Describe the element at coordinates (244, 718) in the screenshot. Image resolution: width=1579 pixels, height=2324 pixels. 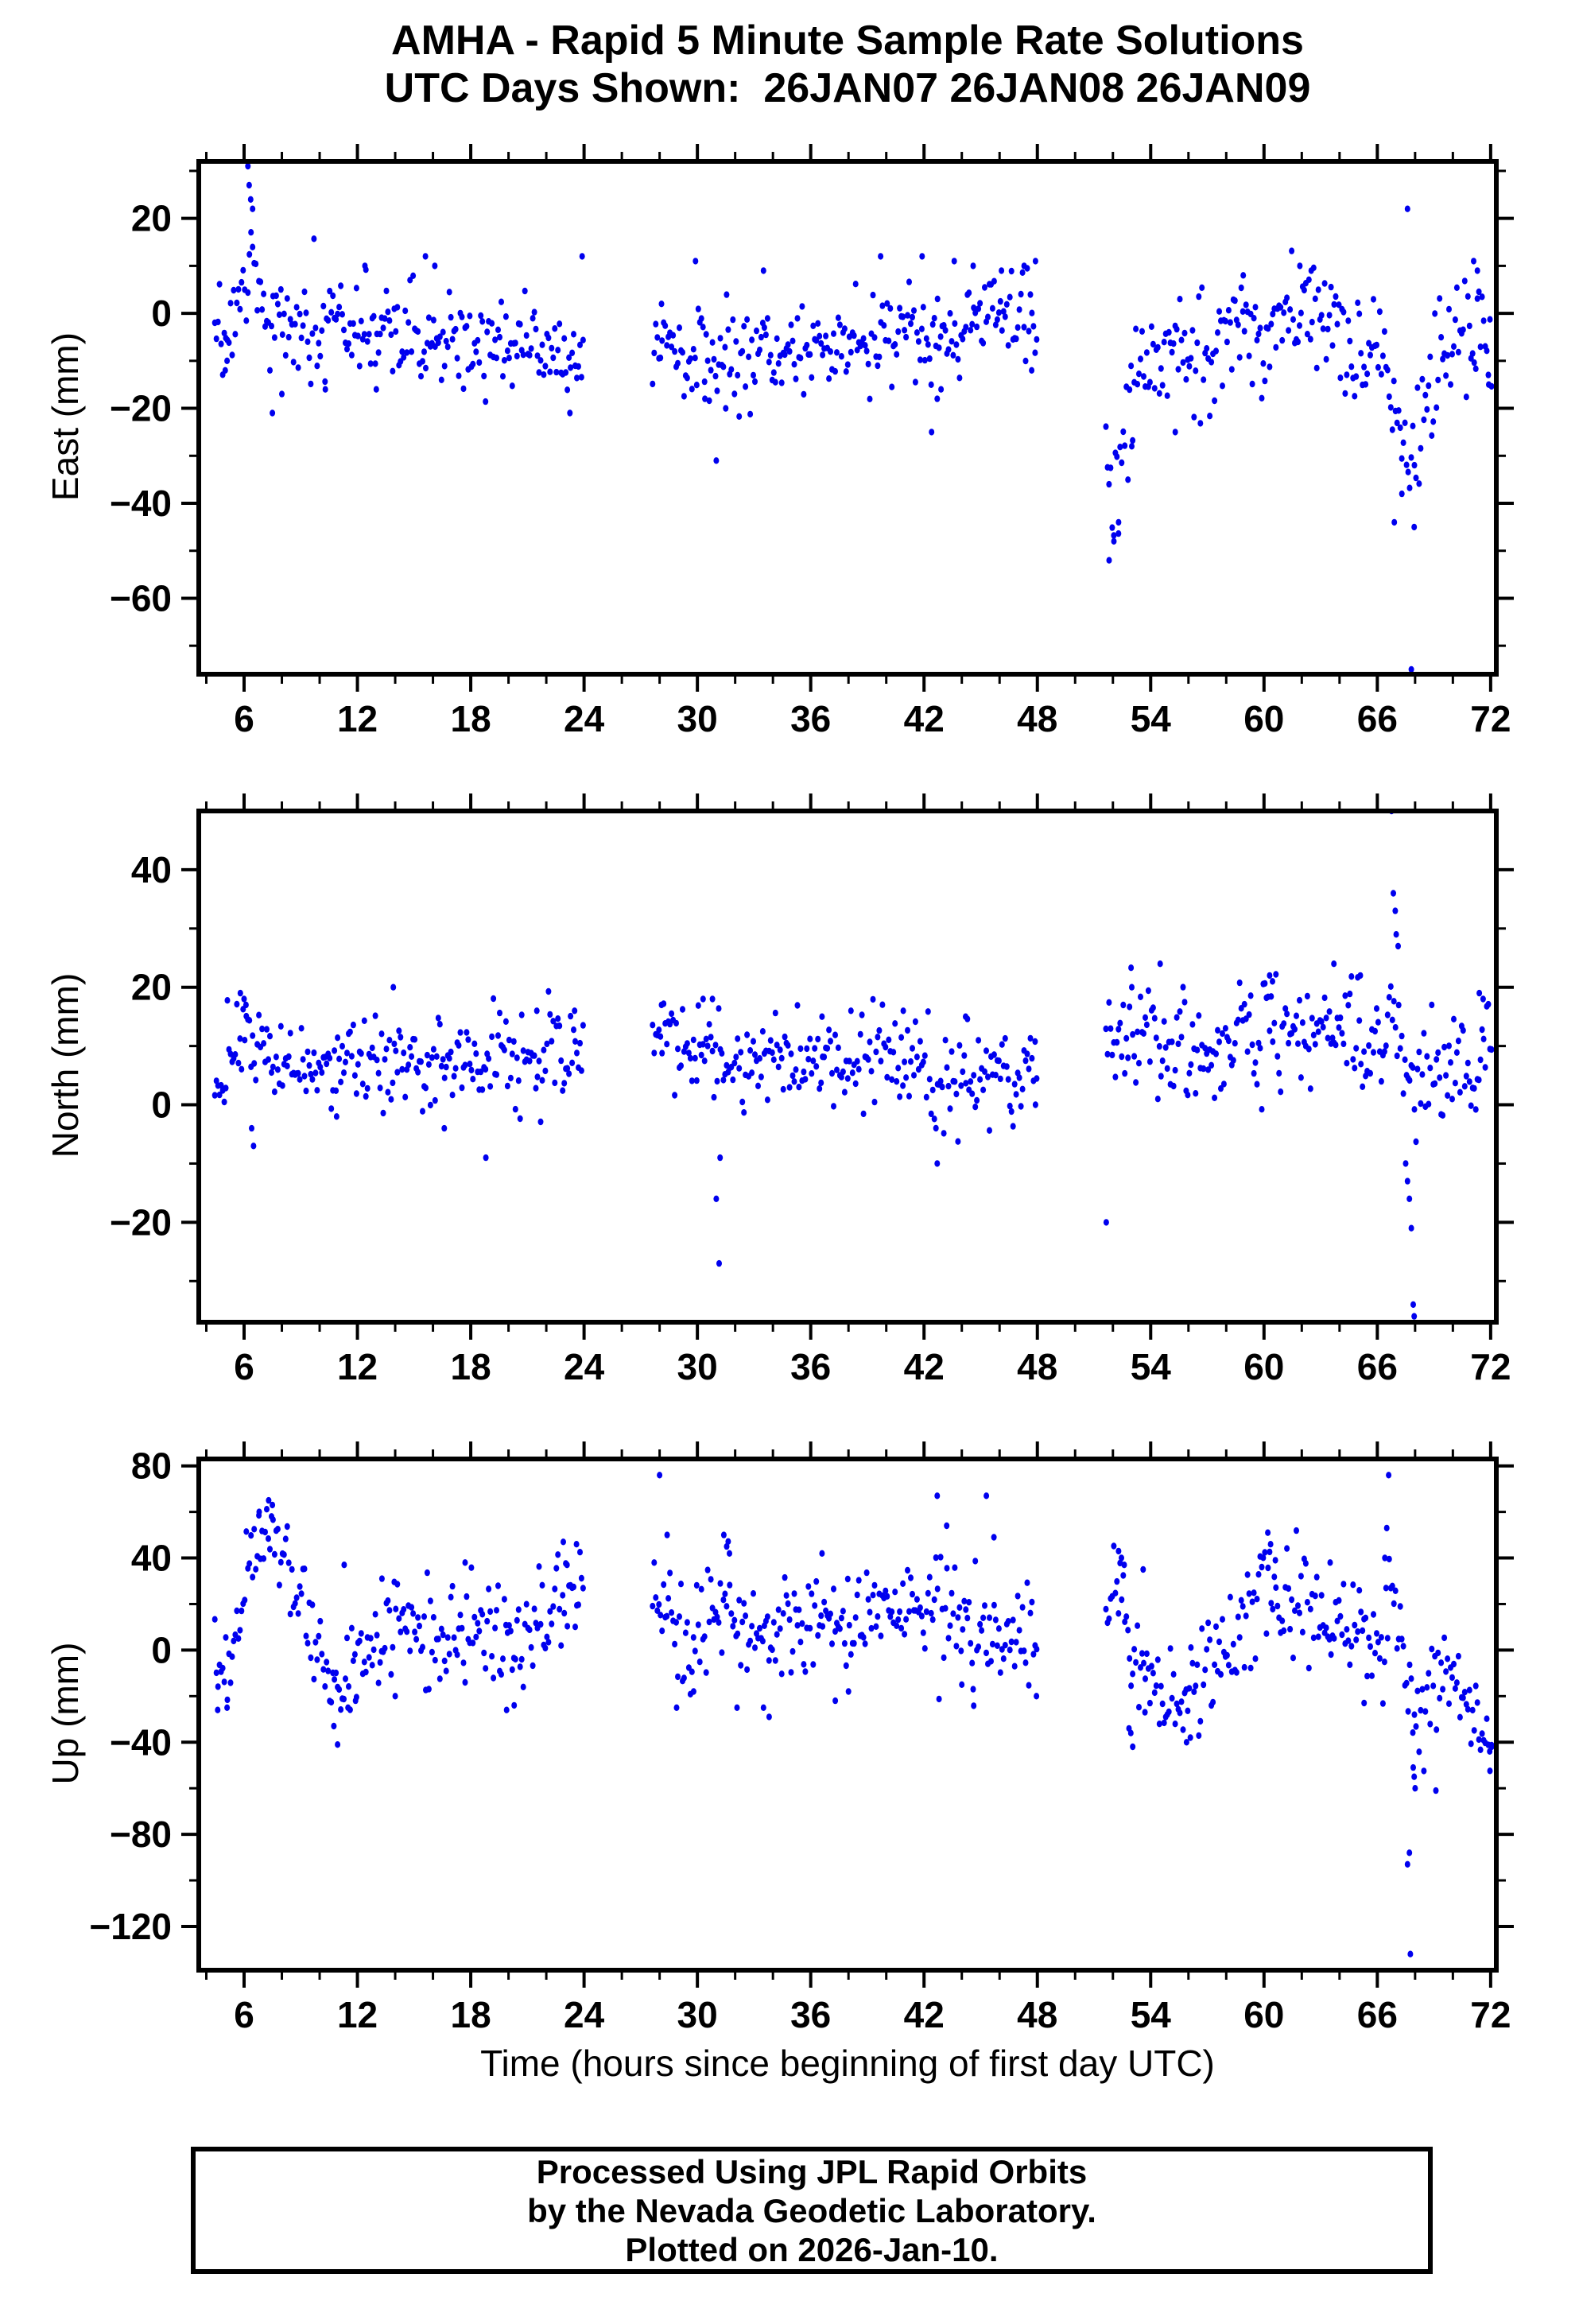
I see `east-xtick-label: 6` at that location.